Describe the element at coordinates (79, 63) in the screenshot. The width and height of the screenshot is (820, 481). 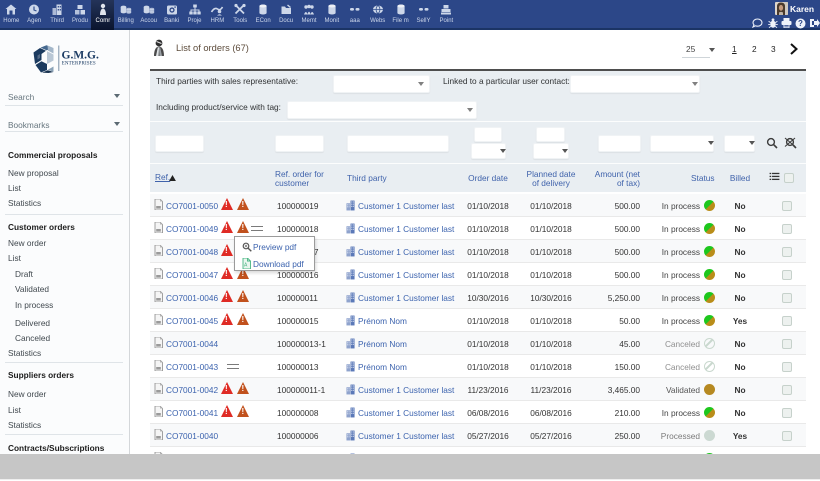
I see `svg-text: ENTERPRISES` at that location.